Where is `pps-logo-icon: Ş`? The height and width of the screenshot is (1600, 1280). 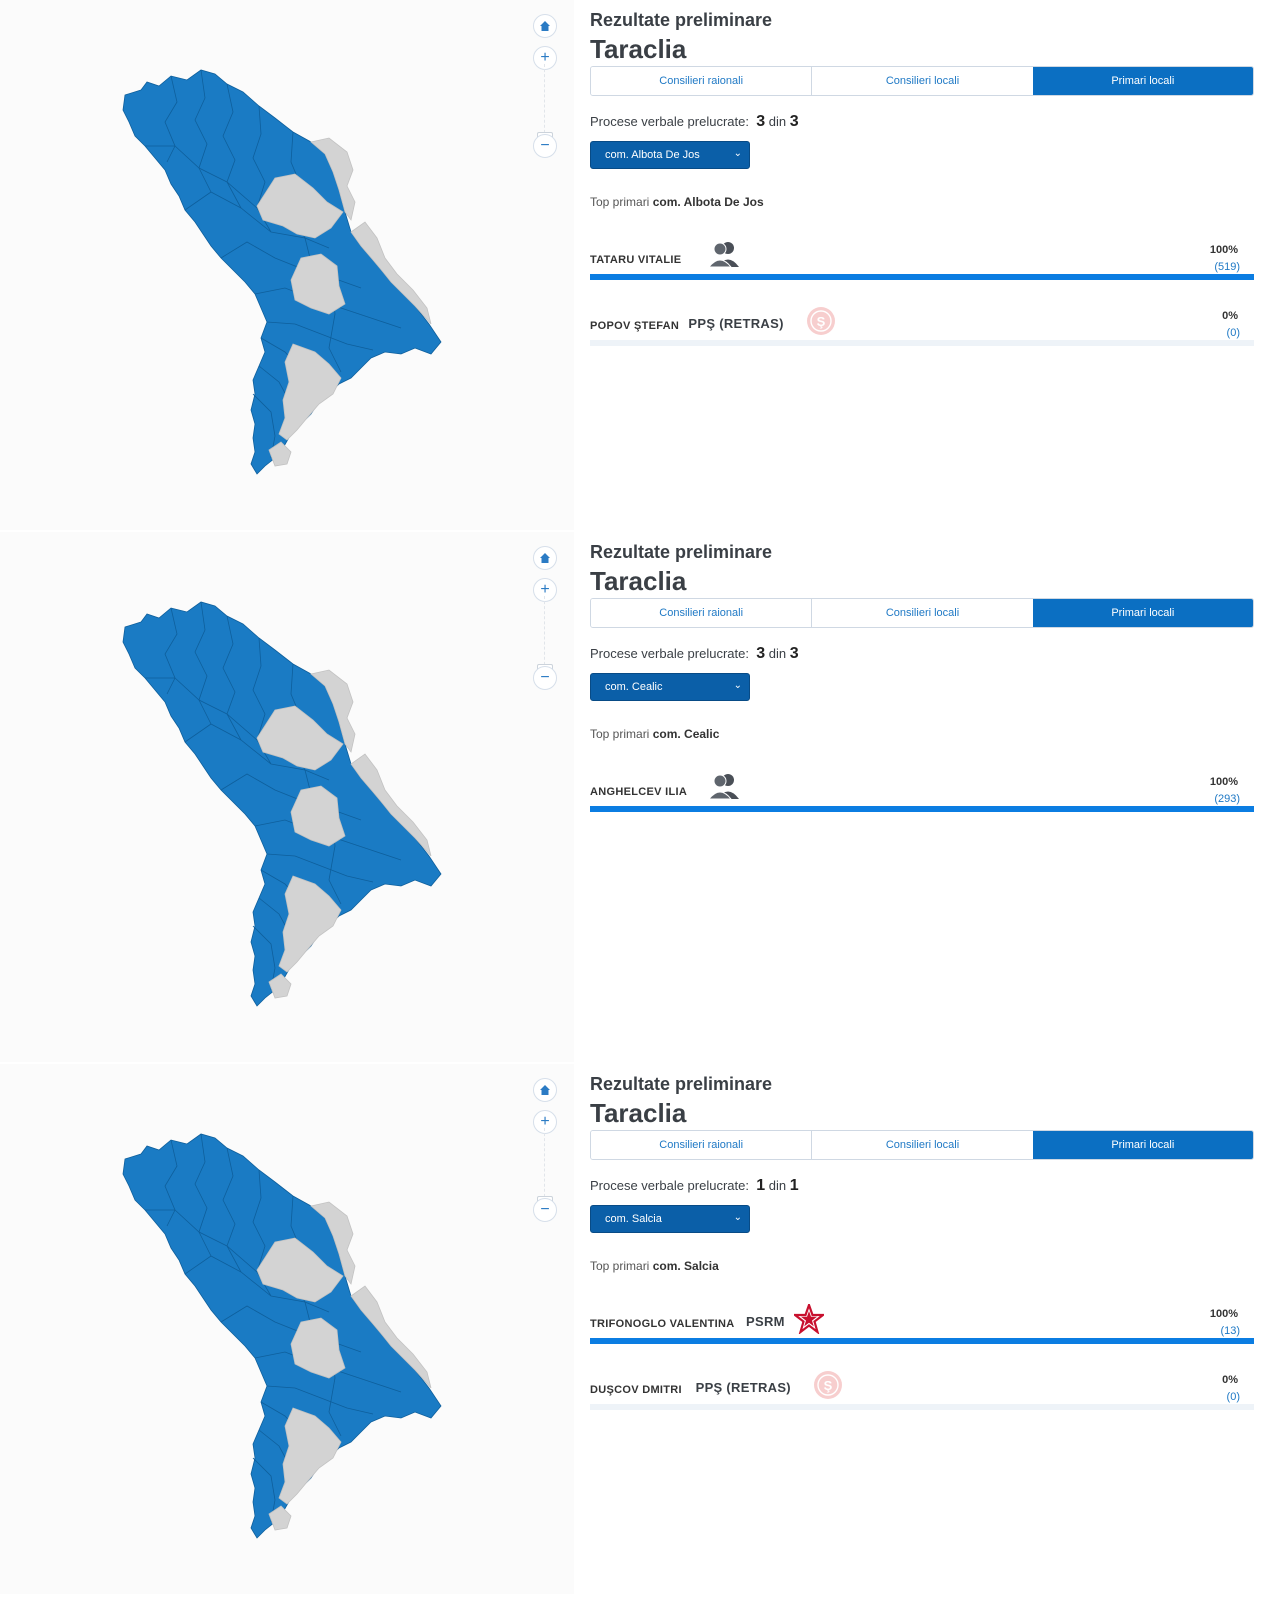 pps-logo-icon: Ş is located at coordinates (830, 1386).